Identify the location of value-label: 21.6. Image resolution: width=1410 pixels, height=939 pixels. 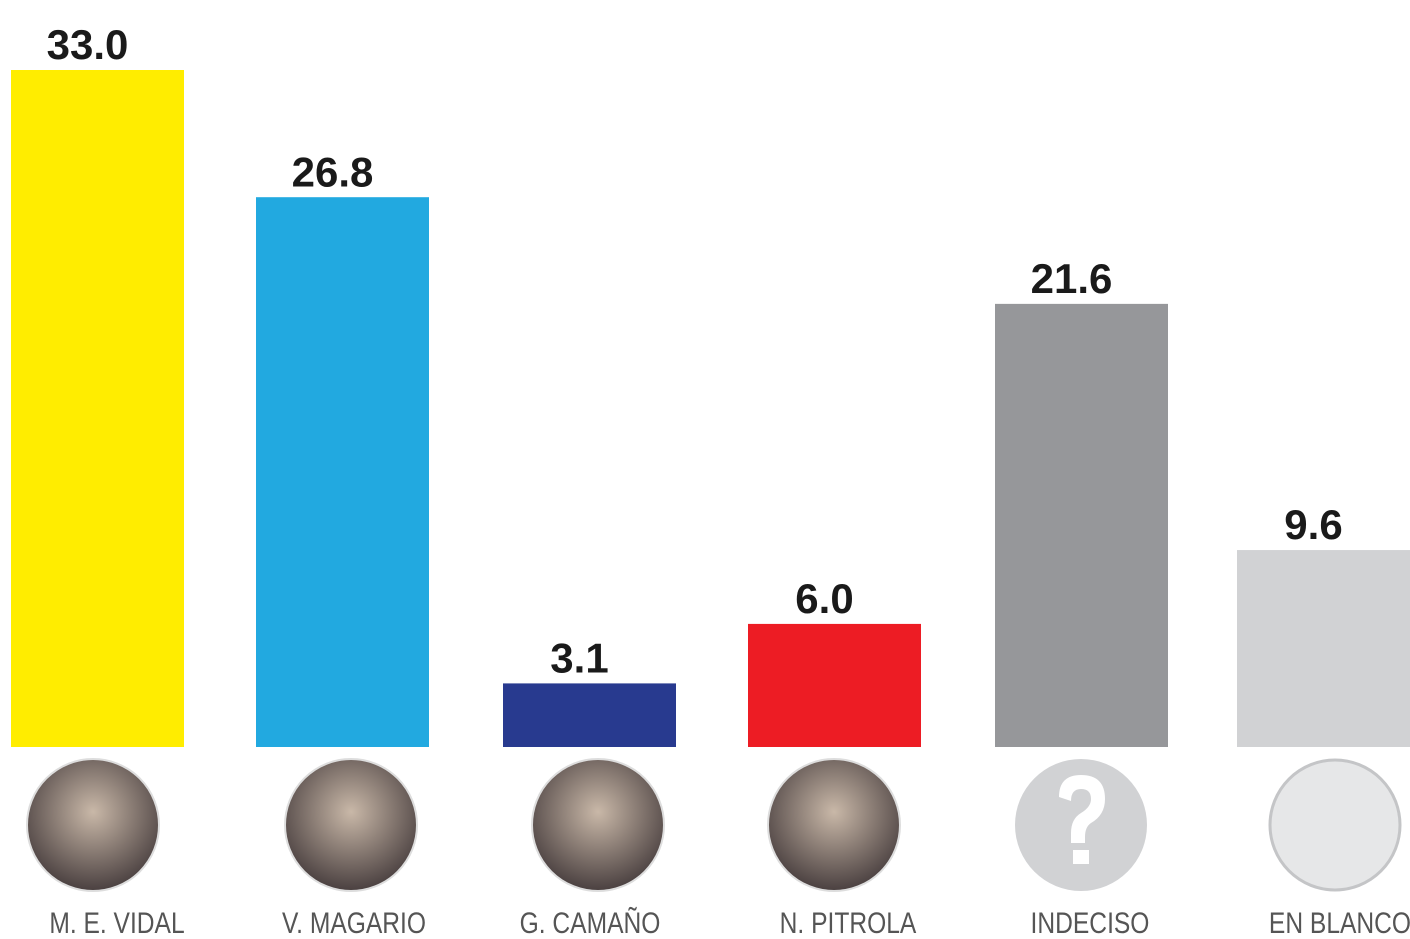
(1072, 278).